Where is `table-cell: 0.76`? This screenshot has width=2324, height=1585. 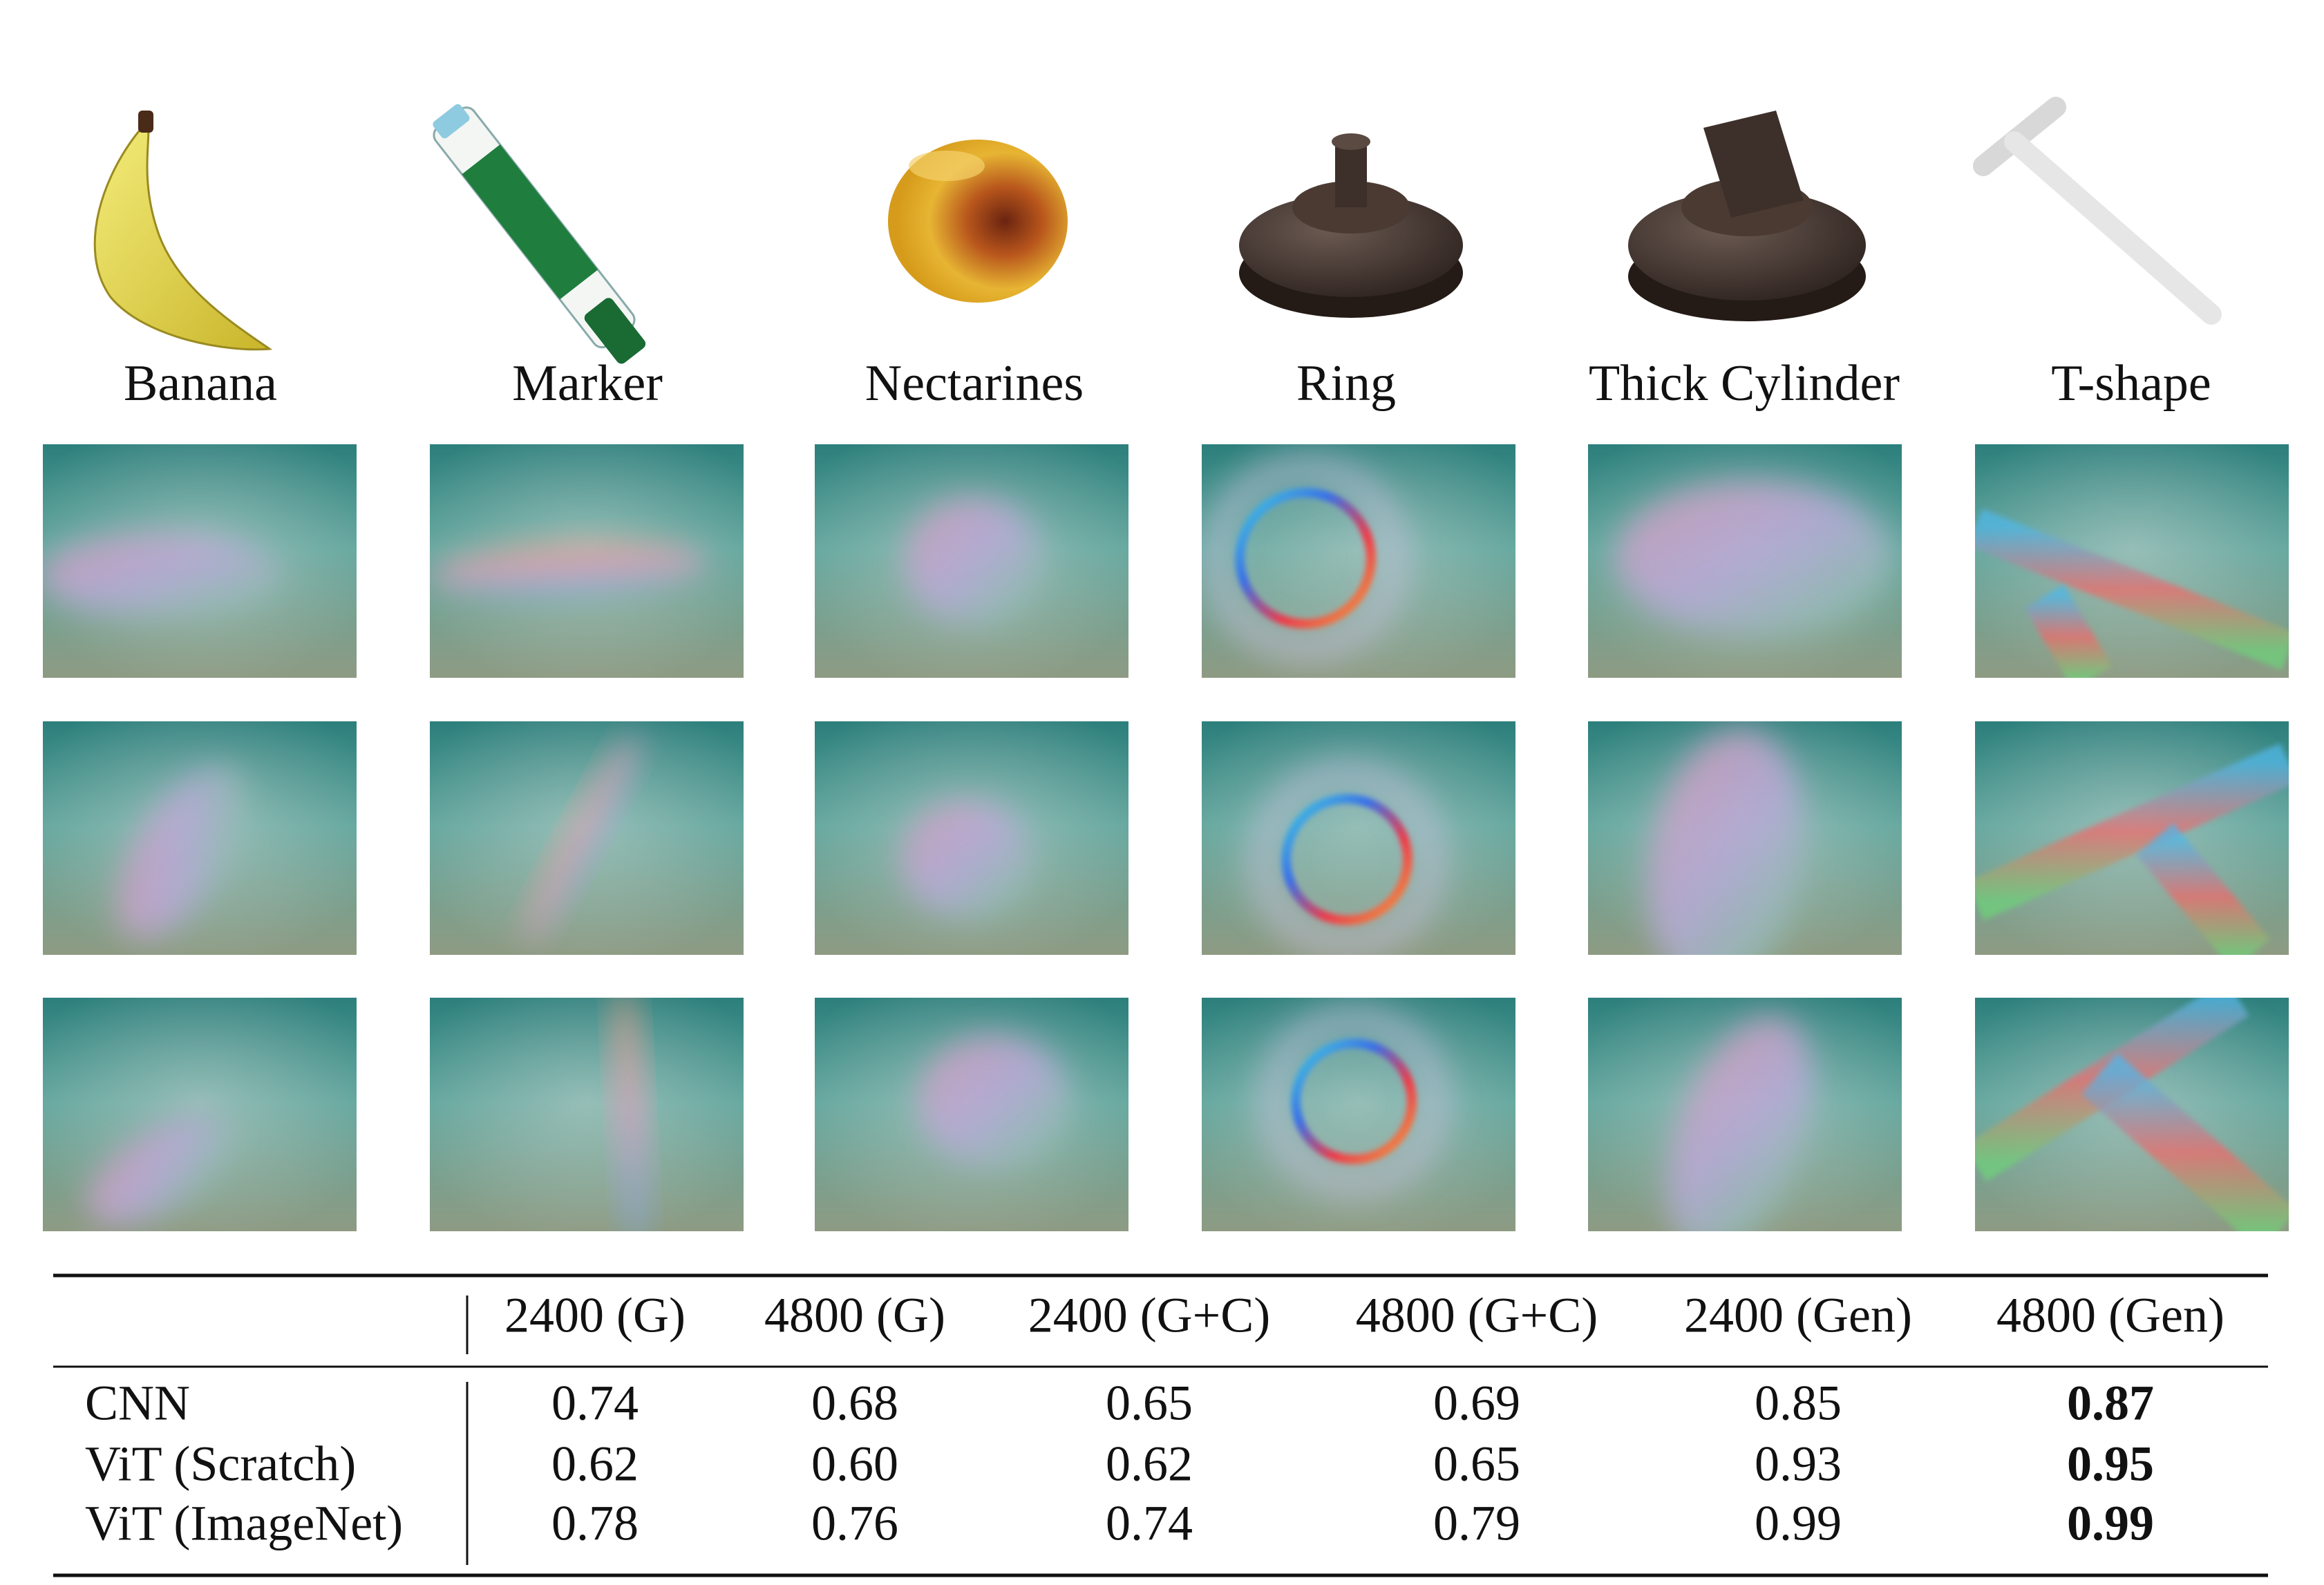 table-cell: 0.76 is located at coordinates (854, 1523).